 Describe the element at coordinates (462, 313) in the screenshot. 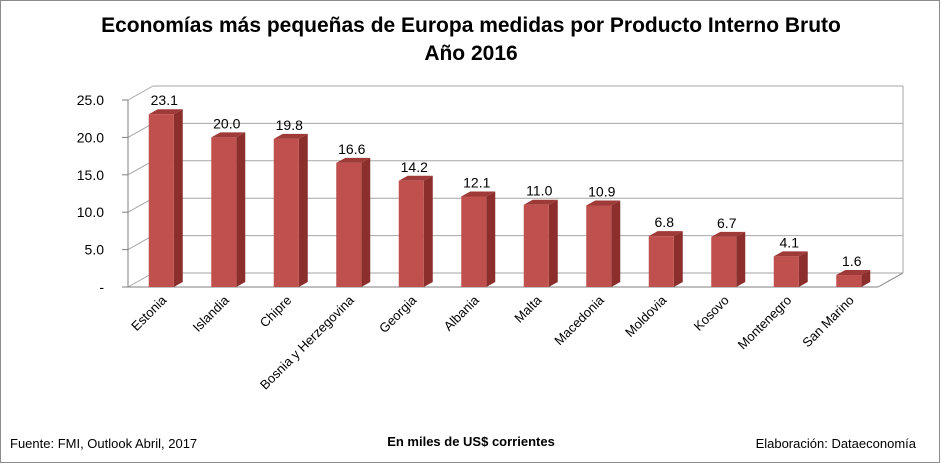

I see `x-tick-label: Albania` at that location.